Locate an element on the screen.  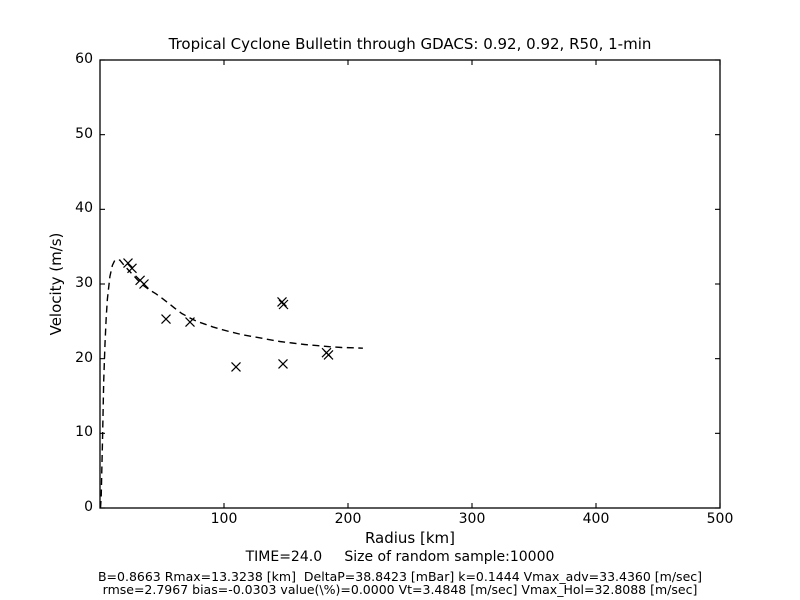
y-tick-label: 40 is located at coordinates (84, 208).